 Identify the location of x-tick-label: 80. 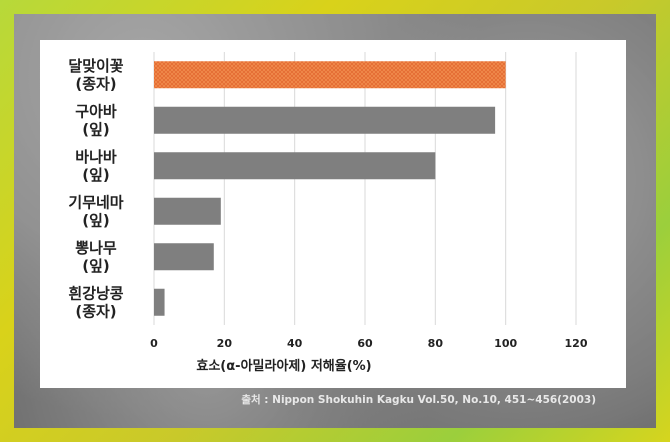
(436, 343).